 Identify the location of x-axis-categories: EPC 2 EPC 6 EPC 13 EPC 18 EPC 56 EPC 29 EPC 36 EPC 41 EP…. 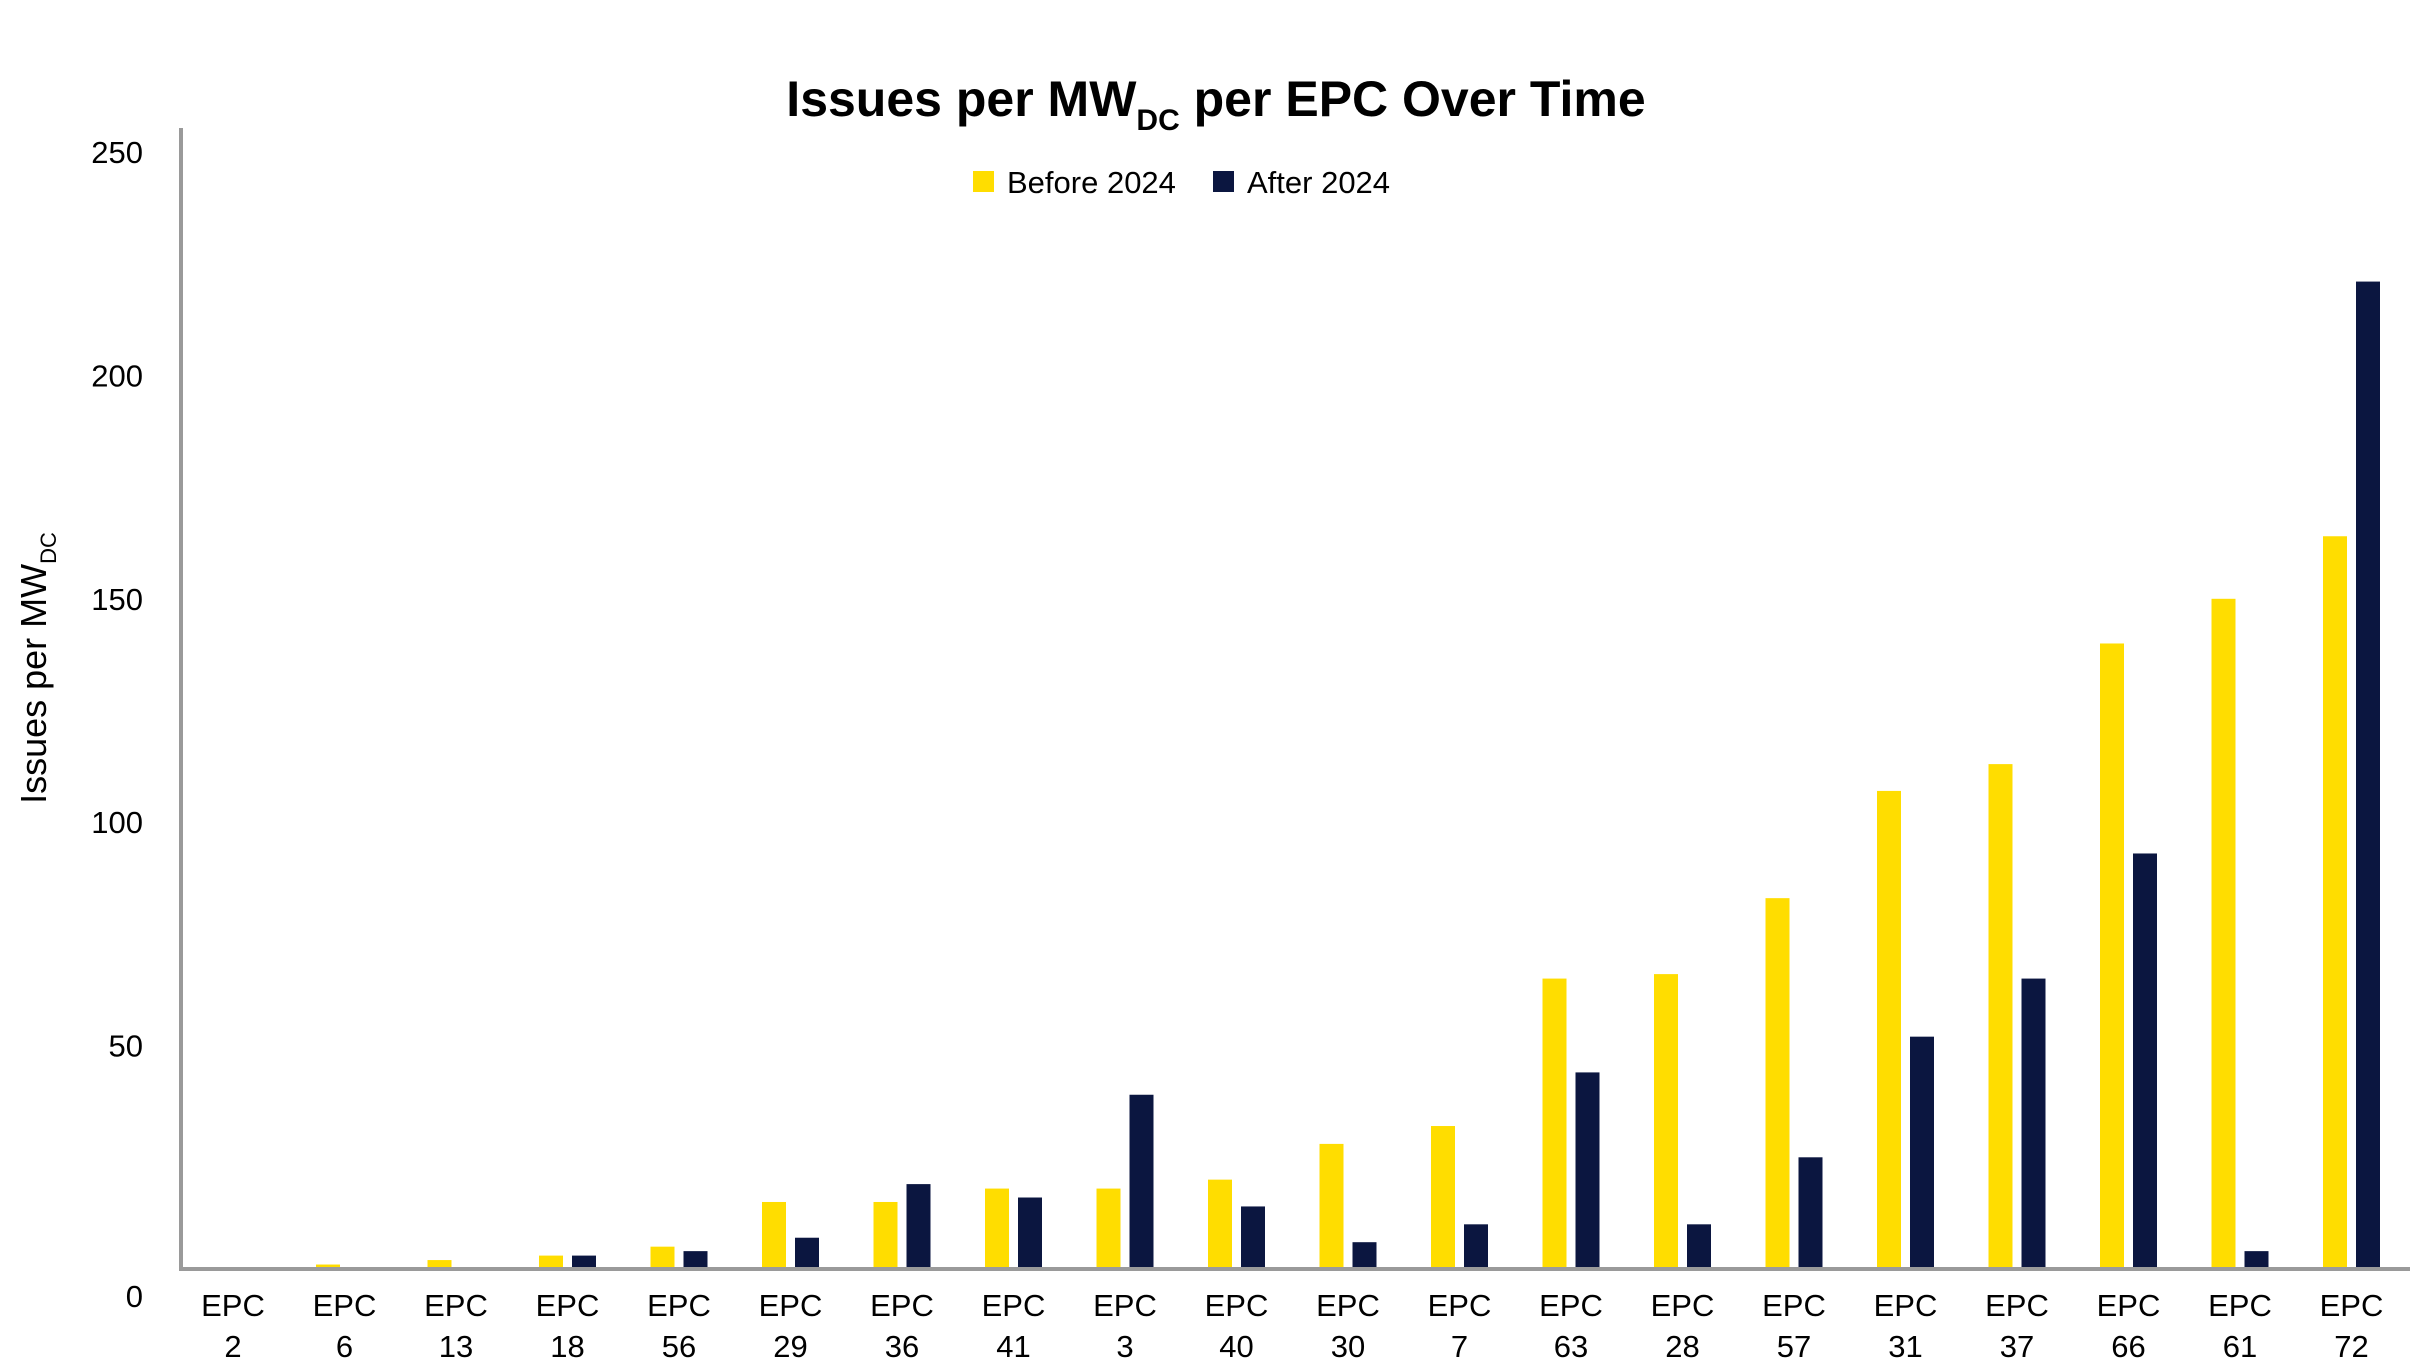
(1292, 1325).